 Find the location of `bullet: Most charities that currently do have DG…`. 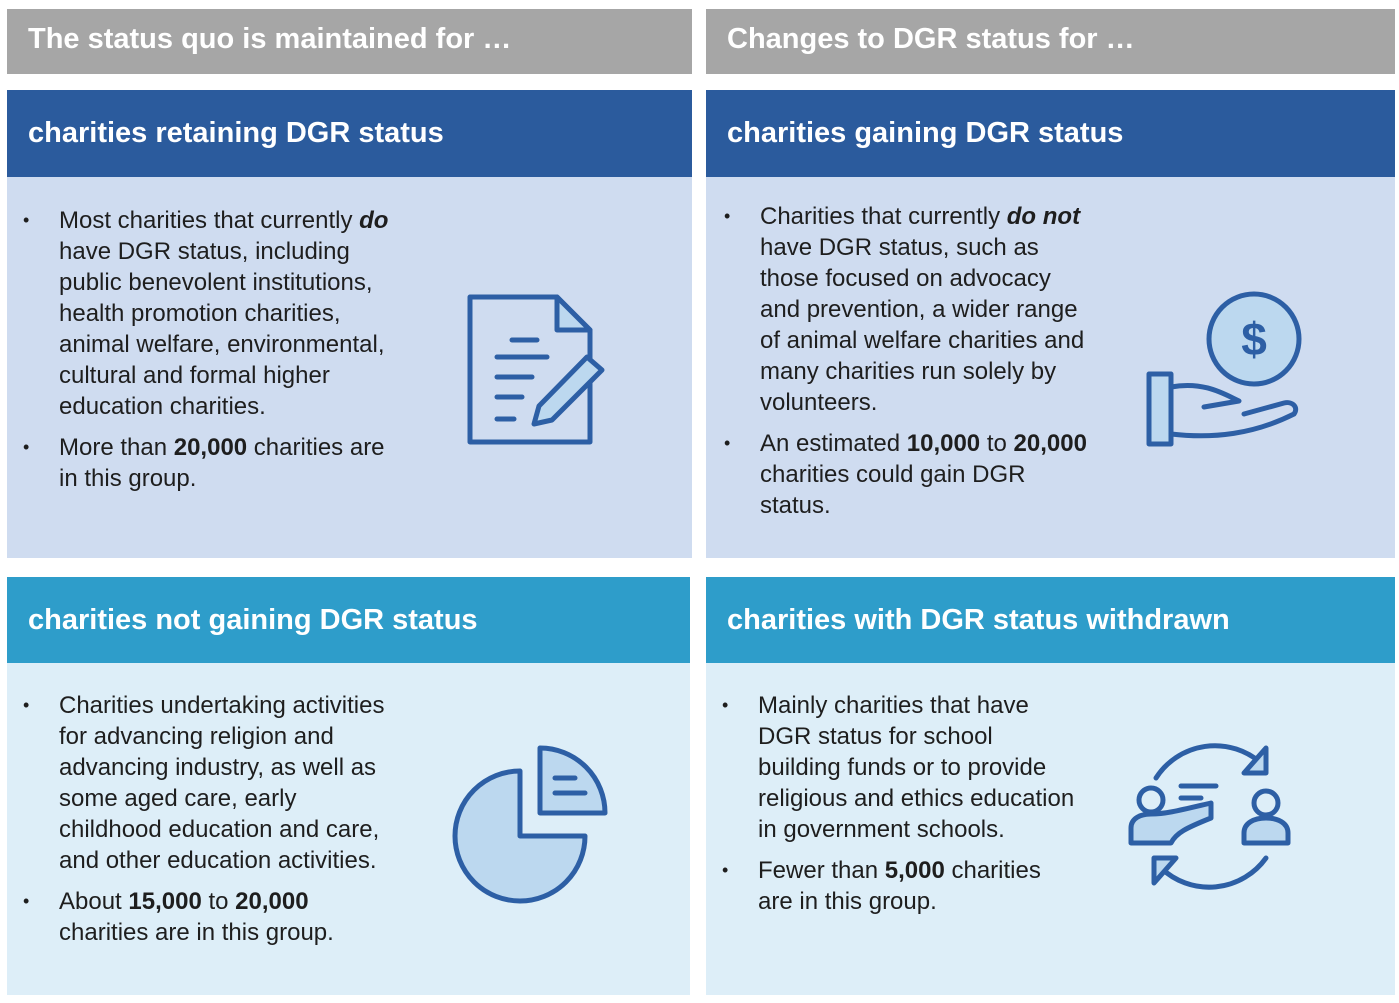

bullet: Most charities that currently do have DG… is located at coordinates (208, 313).